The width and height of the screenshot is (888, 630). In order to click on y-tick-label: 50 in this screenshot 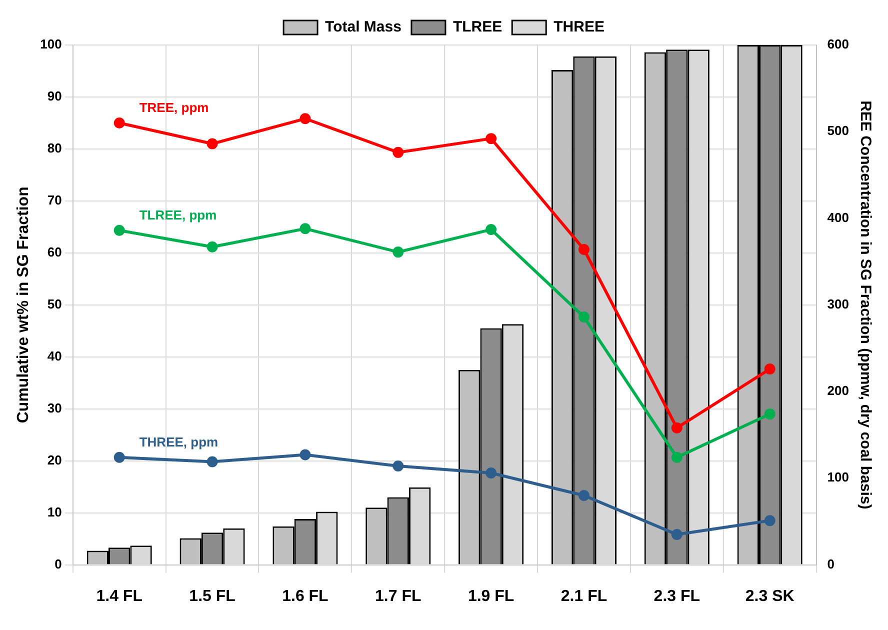, I will do `click(54, 304)`.